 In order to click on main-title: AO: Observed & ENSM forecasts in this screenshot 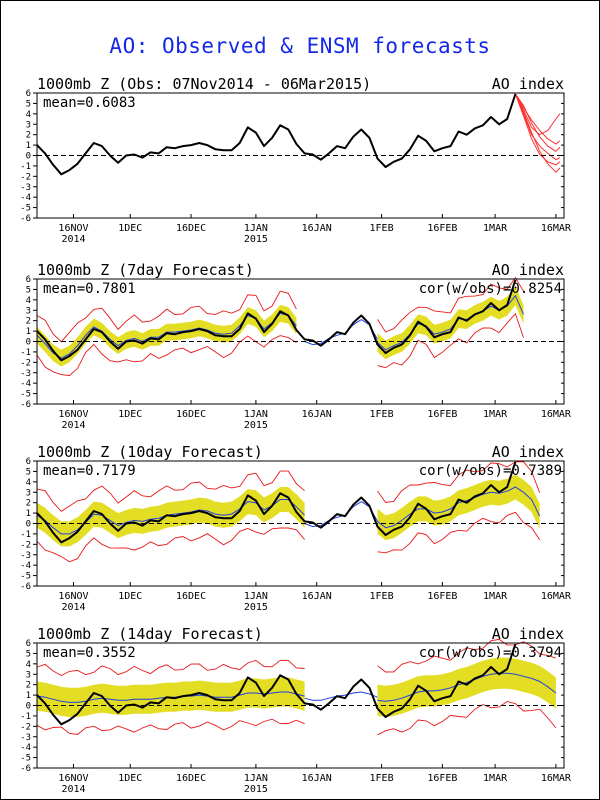, I will do `click(300, 46)`.